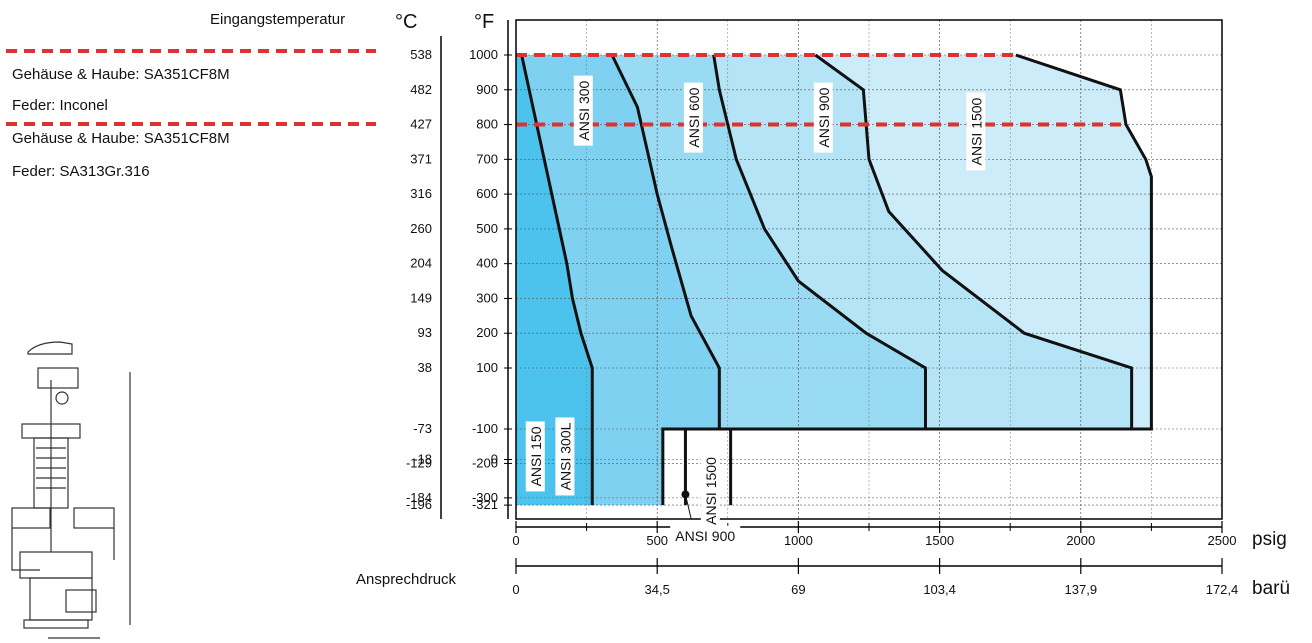 This screenshot has width=1312, height=643. What do you see at coordinates (939, 540) in the screenshot?
I see `x-tick-psig-3: 1500` at bounding box center [939, 540].